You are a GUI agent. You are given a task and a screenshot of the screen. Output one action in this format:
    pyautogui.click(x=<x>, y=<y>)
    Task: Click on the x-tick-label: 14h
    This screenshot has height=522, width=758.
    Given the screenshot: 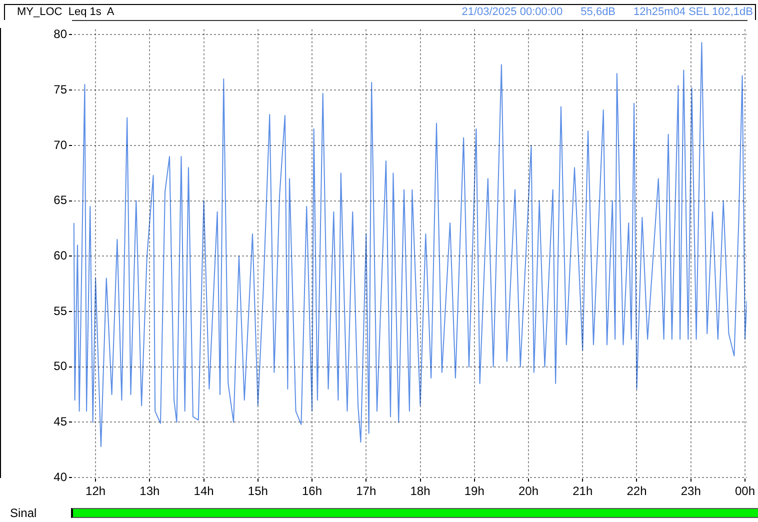 What is the action you would take?
    pyautogui.click(x=204, y=491)
    